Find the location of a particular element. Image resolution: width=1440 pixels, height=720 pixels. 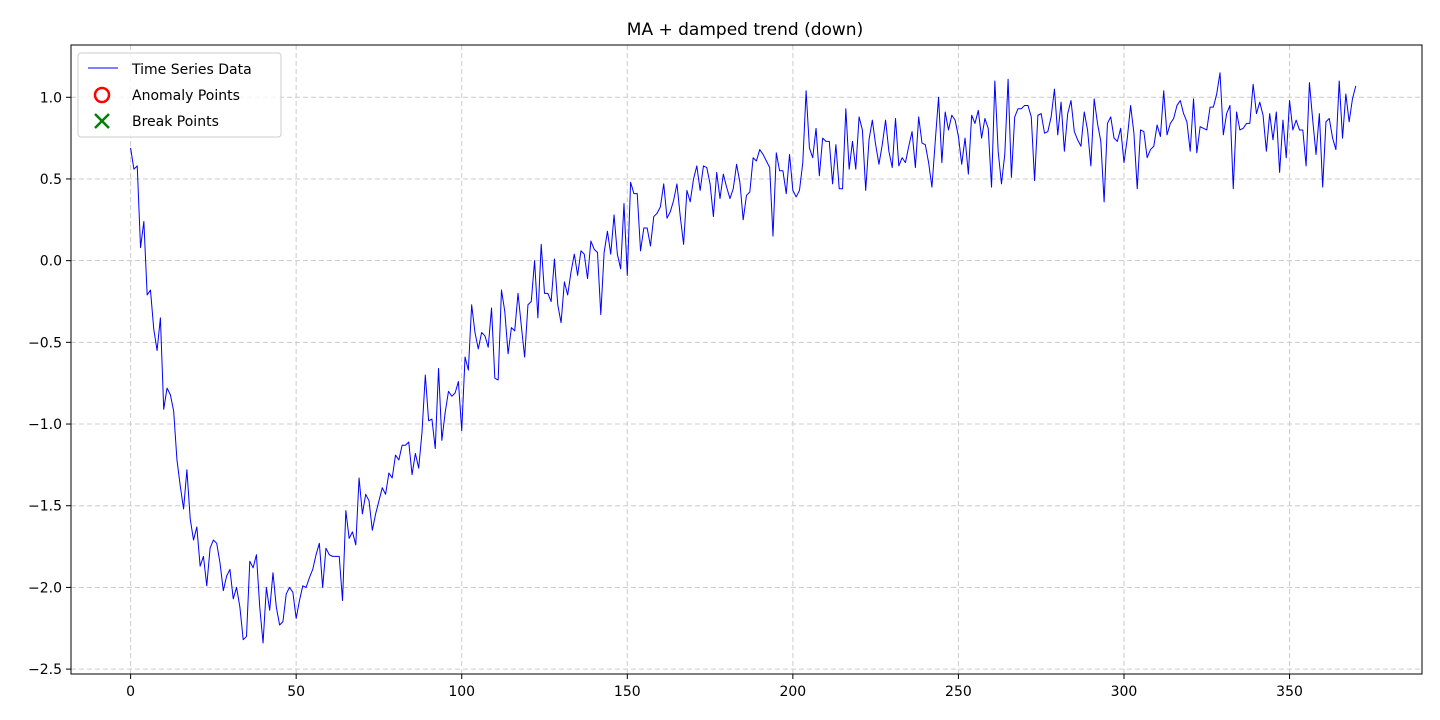

legend-x-marker is located at coordinates (102, 121).